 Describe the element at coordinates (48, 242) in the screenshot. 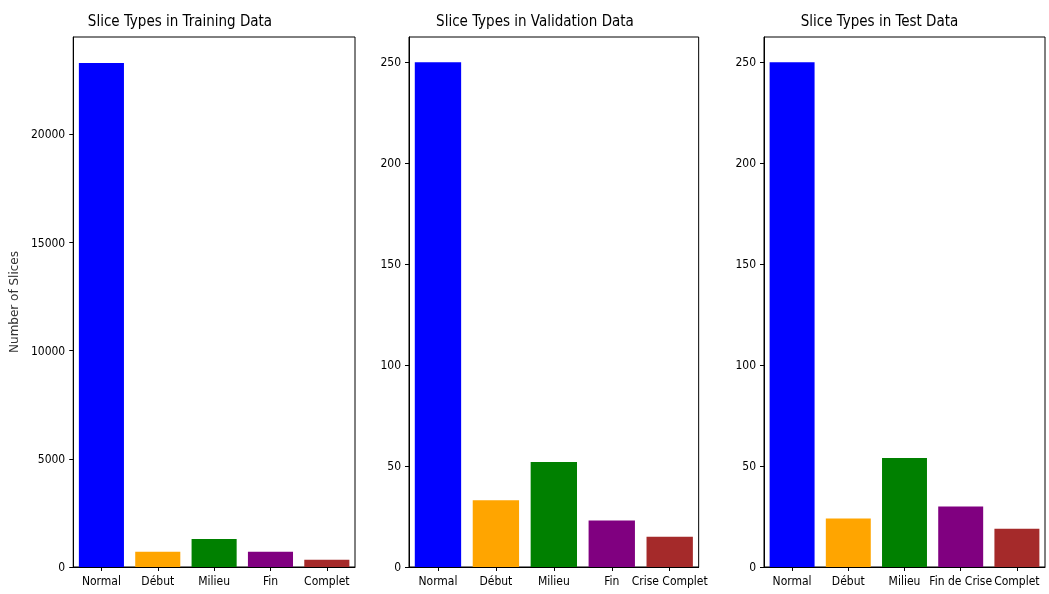

I see `y-tick-label: 15000` at that location.